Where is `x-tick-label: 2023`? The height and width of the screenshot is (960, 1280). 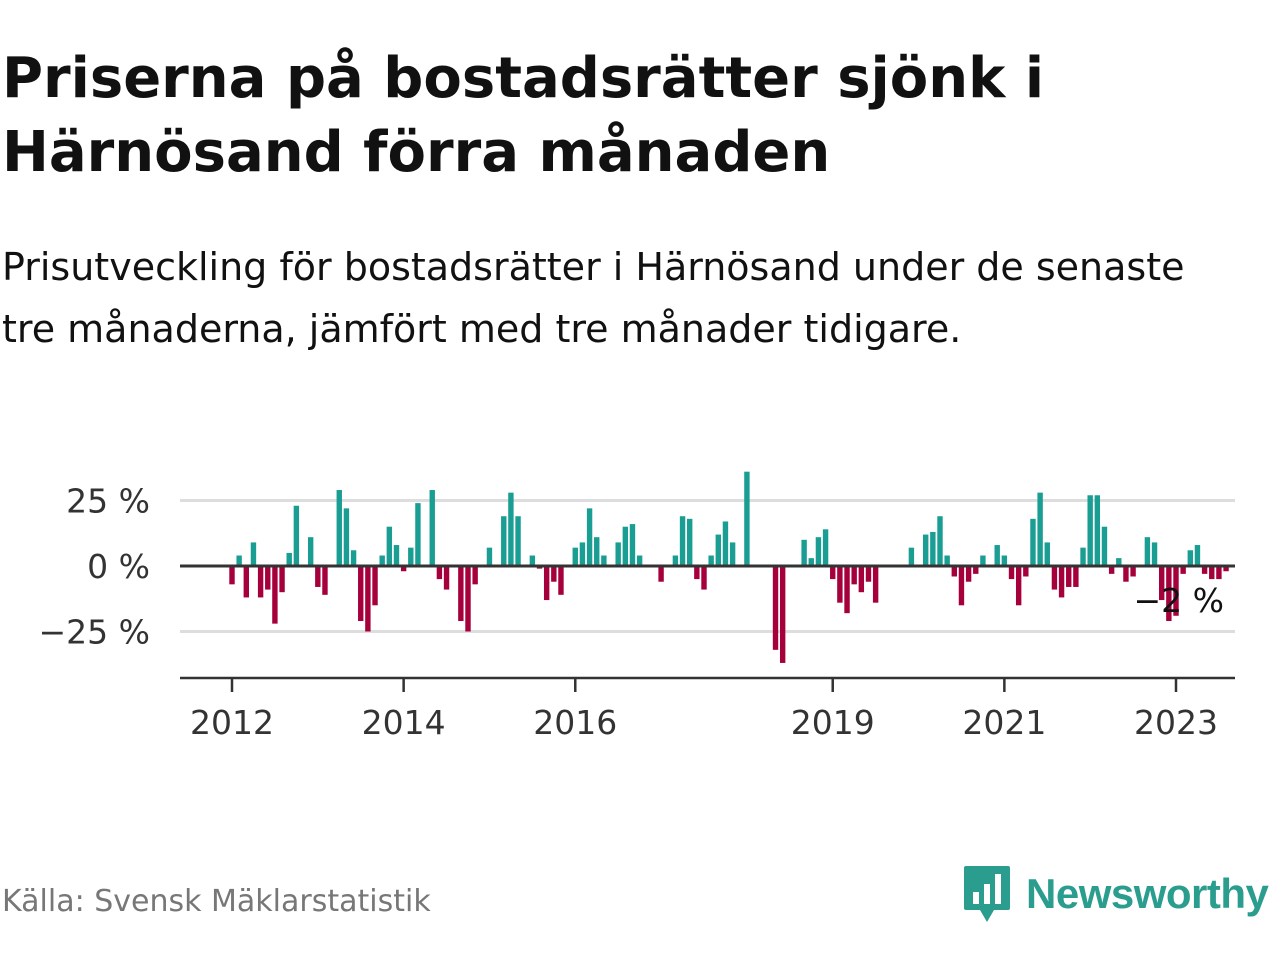 x-tick-label: 2023 is located at coordinates (1176, 722).